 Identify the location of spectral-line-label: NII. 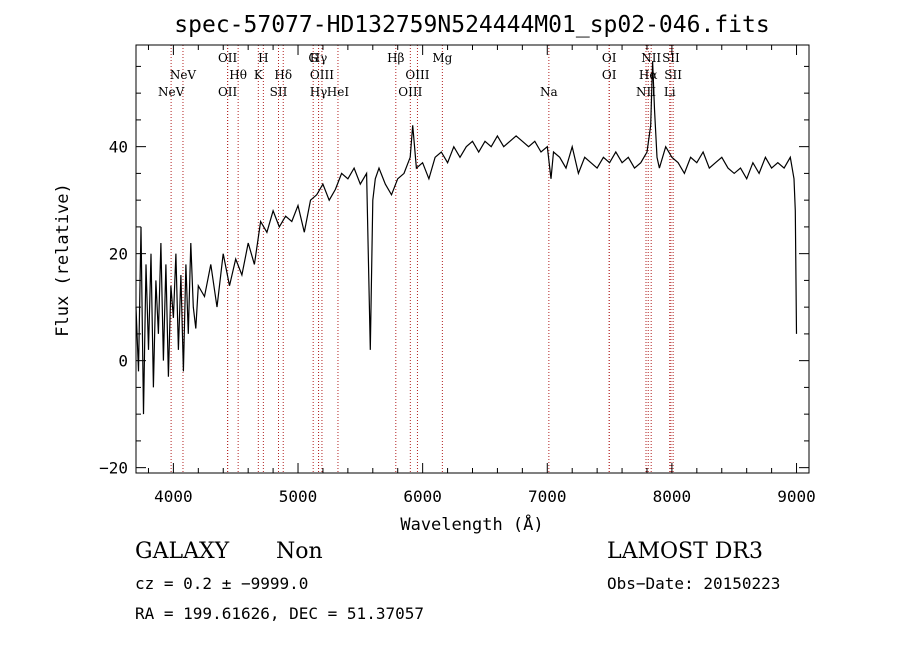
(651, 58).